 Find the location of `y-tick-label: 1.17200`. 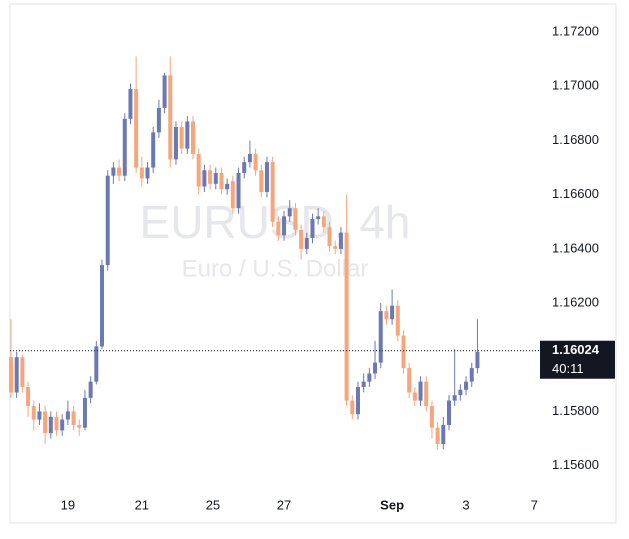

y-tick-label: 1.17200 is located at coordinates (575, 31).